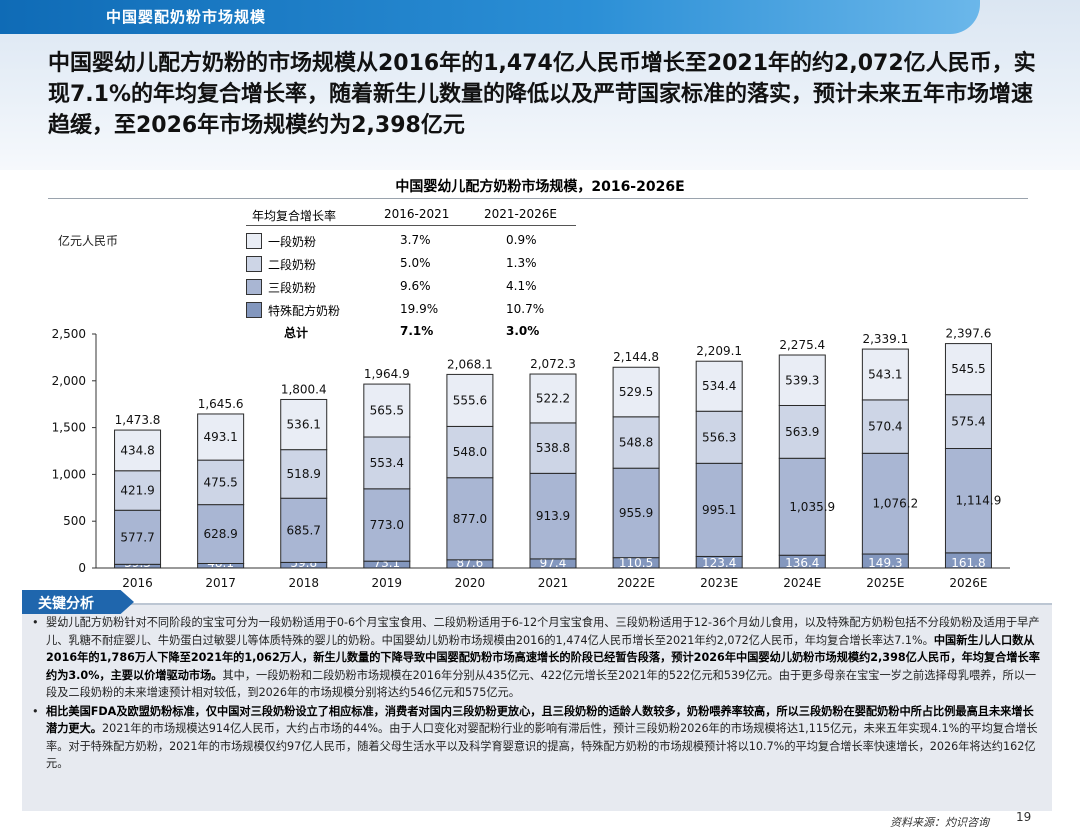 This screenshot has height=835, width=1080. I want to click on legend-total-cagr-1: 7.1%, so click(417, 331).